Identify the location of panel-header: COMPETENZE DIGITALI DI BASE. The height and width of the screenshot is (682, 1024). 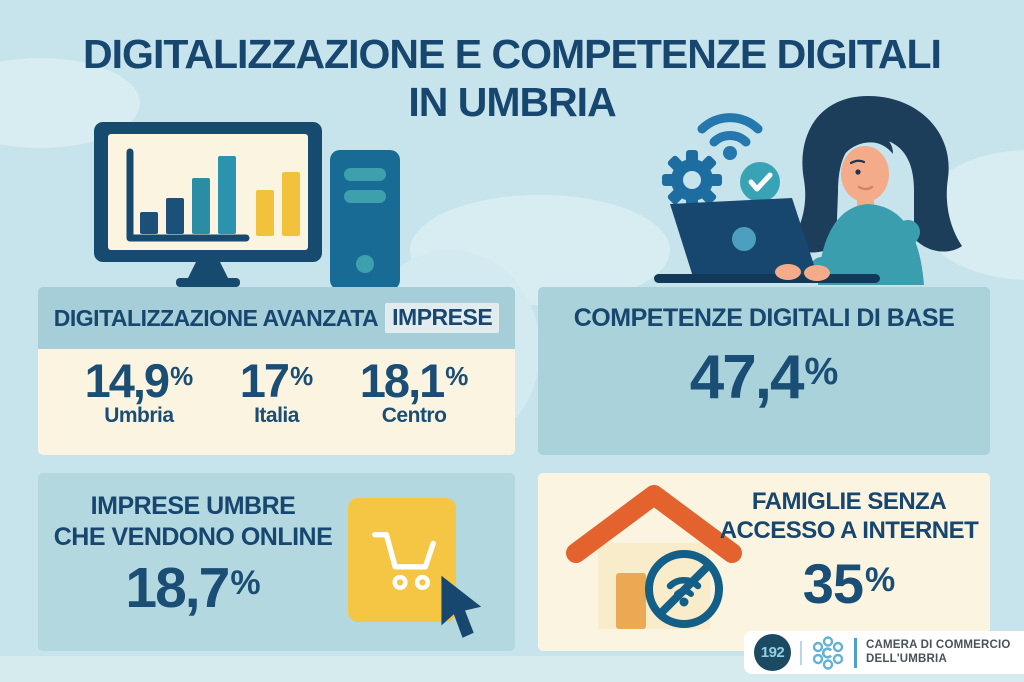
(764, 318).